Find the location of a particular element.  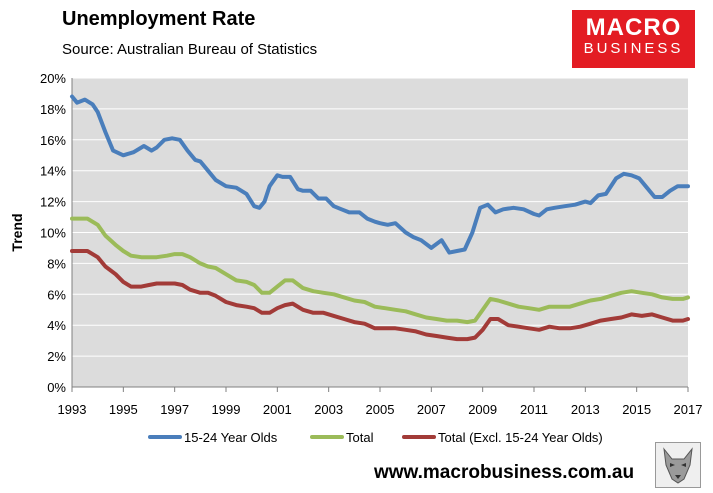

legend-label: 15-24 Year Olds is located at coordinates (231, 437).